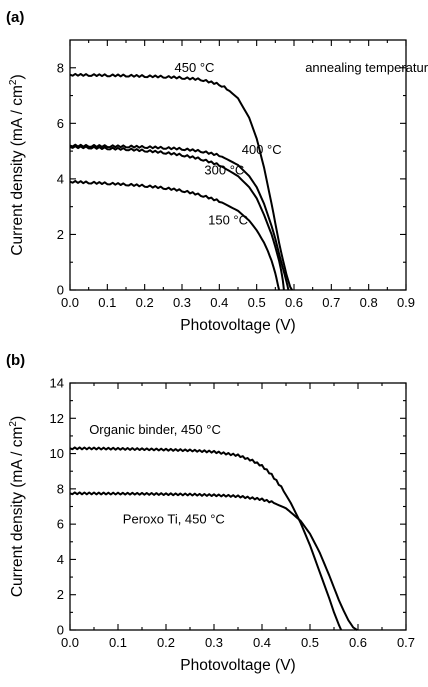 This screenshot has width=428, height=687. Describe the element at coordinates (195, 67) in the screenshot. I see `series-label: 450 °C` at that location.